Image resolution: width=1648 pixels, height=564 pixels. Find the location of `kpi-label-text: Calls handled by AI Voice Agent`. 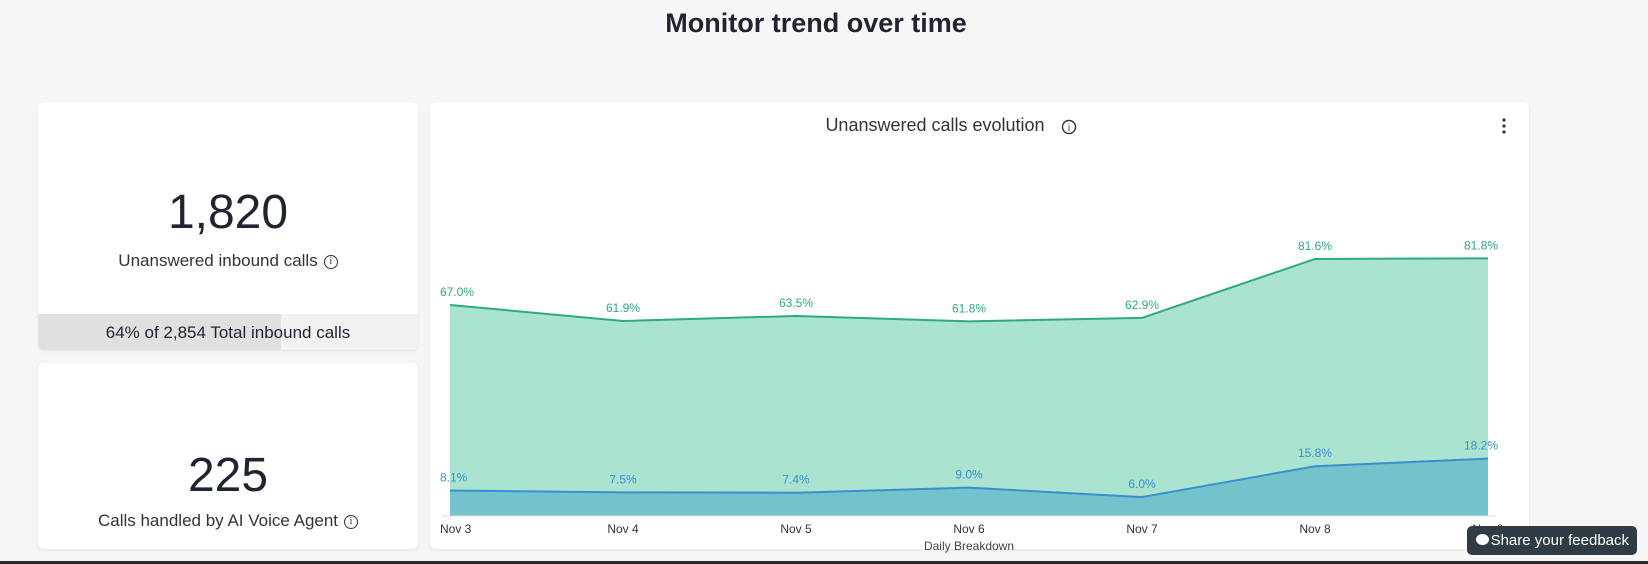

kpi-label-text: Calls handled by AI Voice Agent is located at coordinates (218, 520).